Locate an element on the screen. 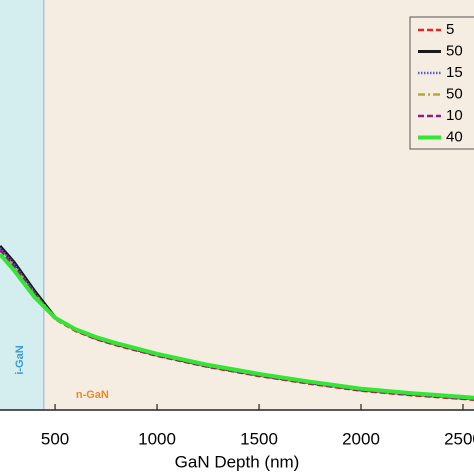  x-tick-label: 2000 is located at coordinates (361, 438).